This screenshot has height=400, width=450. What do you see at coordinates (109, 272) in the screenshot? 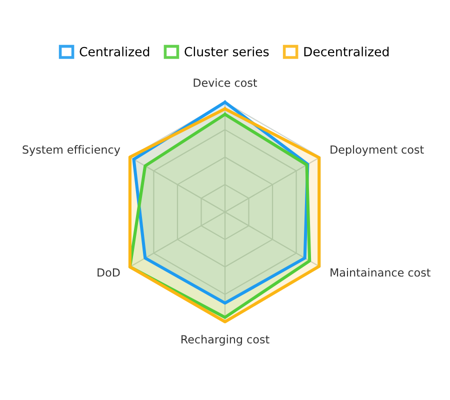
I see `spoke-label: DoD` at bounding box center [109, 272].